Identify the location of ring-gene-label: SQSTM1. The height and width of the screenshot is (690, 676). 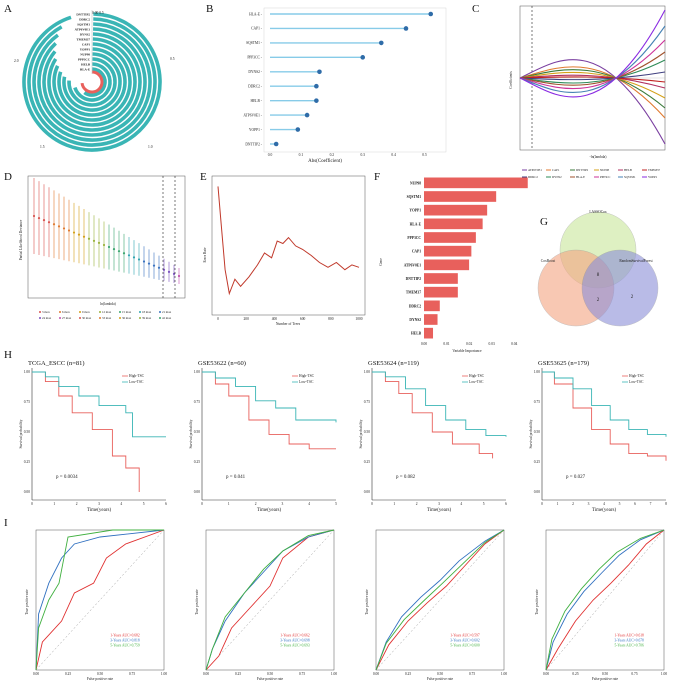
(83, 24).